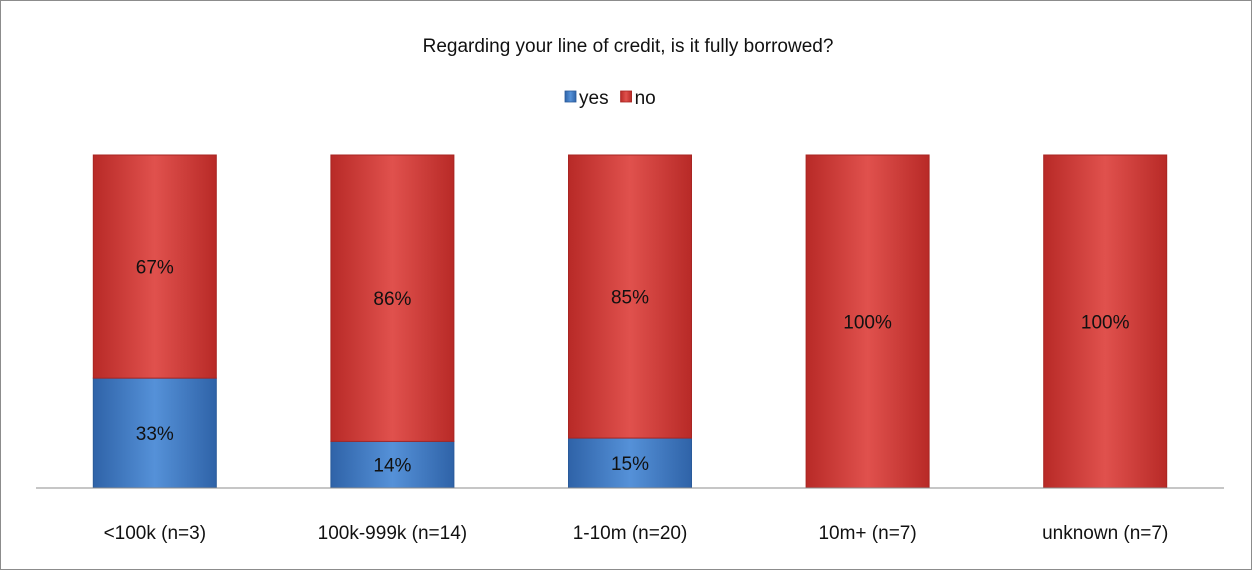 The height and width of the screenshot is (571, 1253). What do you see at coordinates (570, 96) in the screenshot?
I see `legend-swatch-yes` at bounding box center [570, 96].